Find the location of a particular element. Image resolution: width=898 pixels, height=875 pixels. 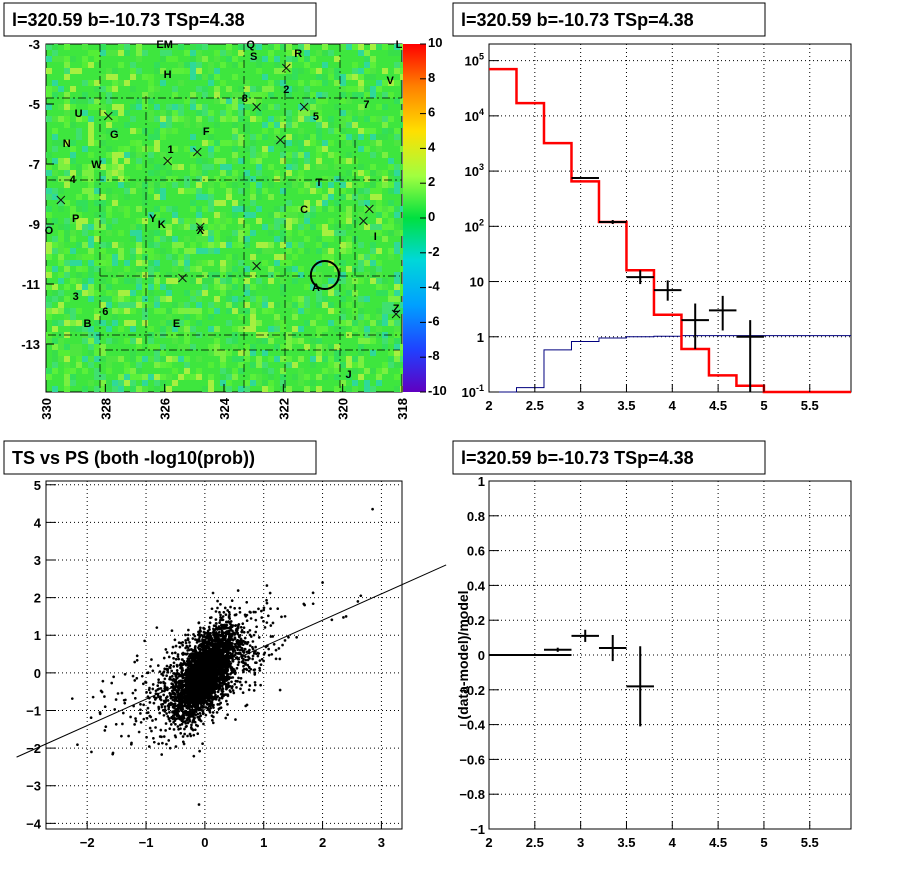

colorbar-tick-label: 10 is located at coordinates (435, 42).